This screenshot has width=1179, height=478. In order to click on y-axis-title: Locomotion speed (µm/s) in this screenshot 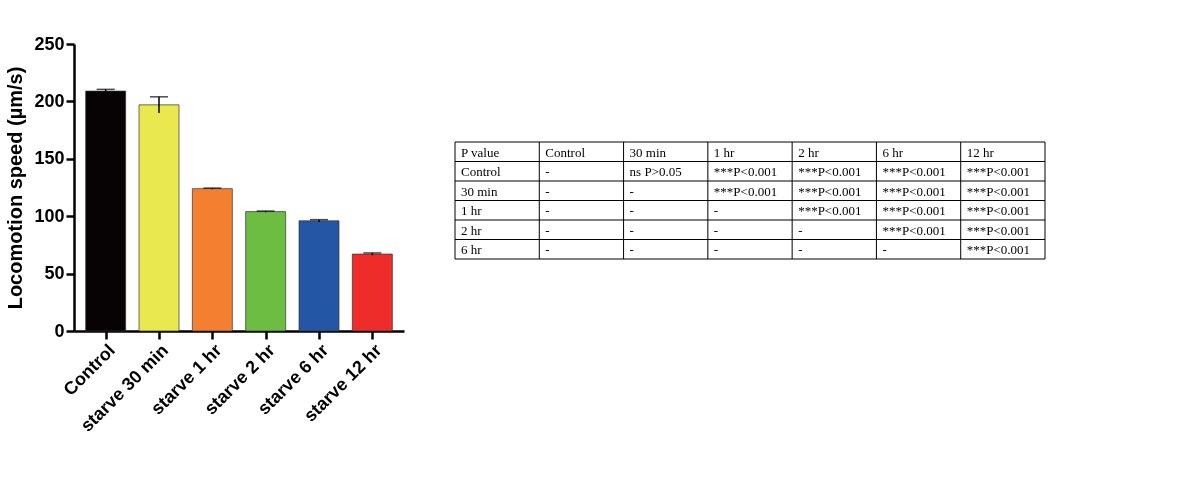, I will do `click(15, 188)`.